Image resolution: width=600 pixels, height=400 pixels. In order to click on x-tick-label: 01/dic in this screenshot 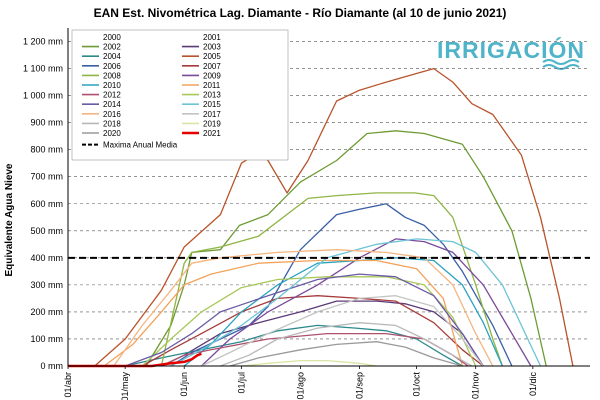, I will do `click(533, 384)`.